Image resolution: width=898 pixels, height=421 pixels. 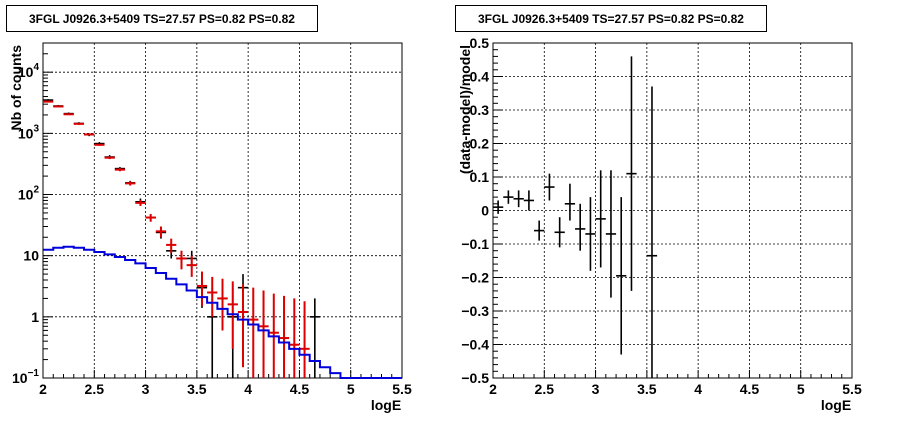 What do you see at coordinates (29, 132) in the screenshot?
I see `y-tick-label: 10³` at bounding box center [29, 132].